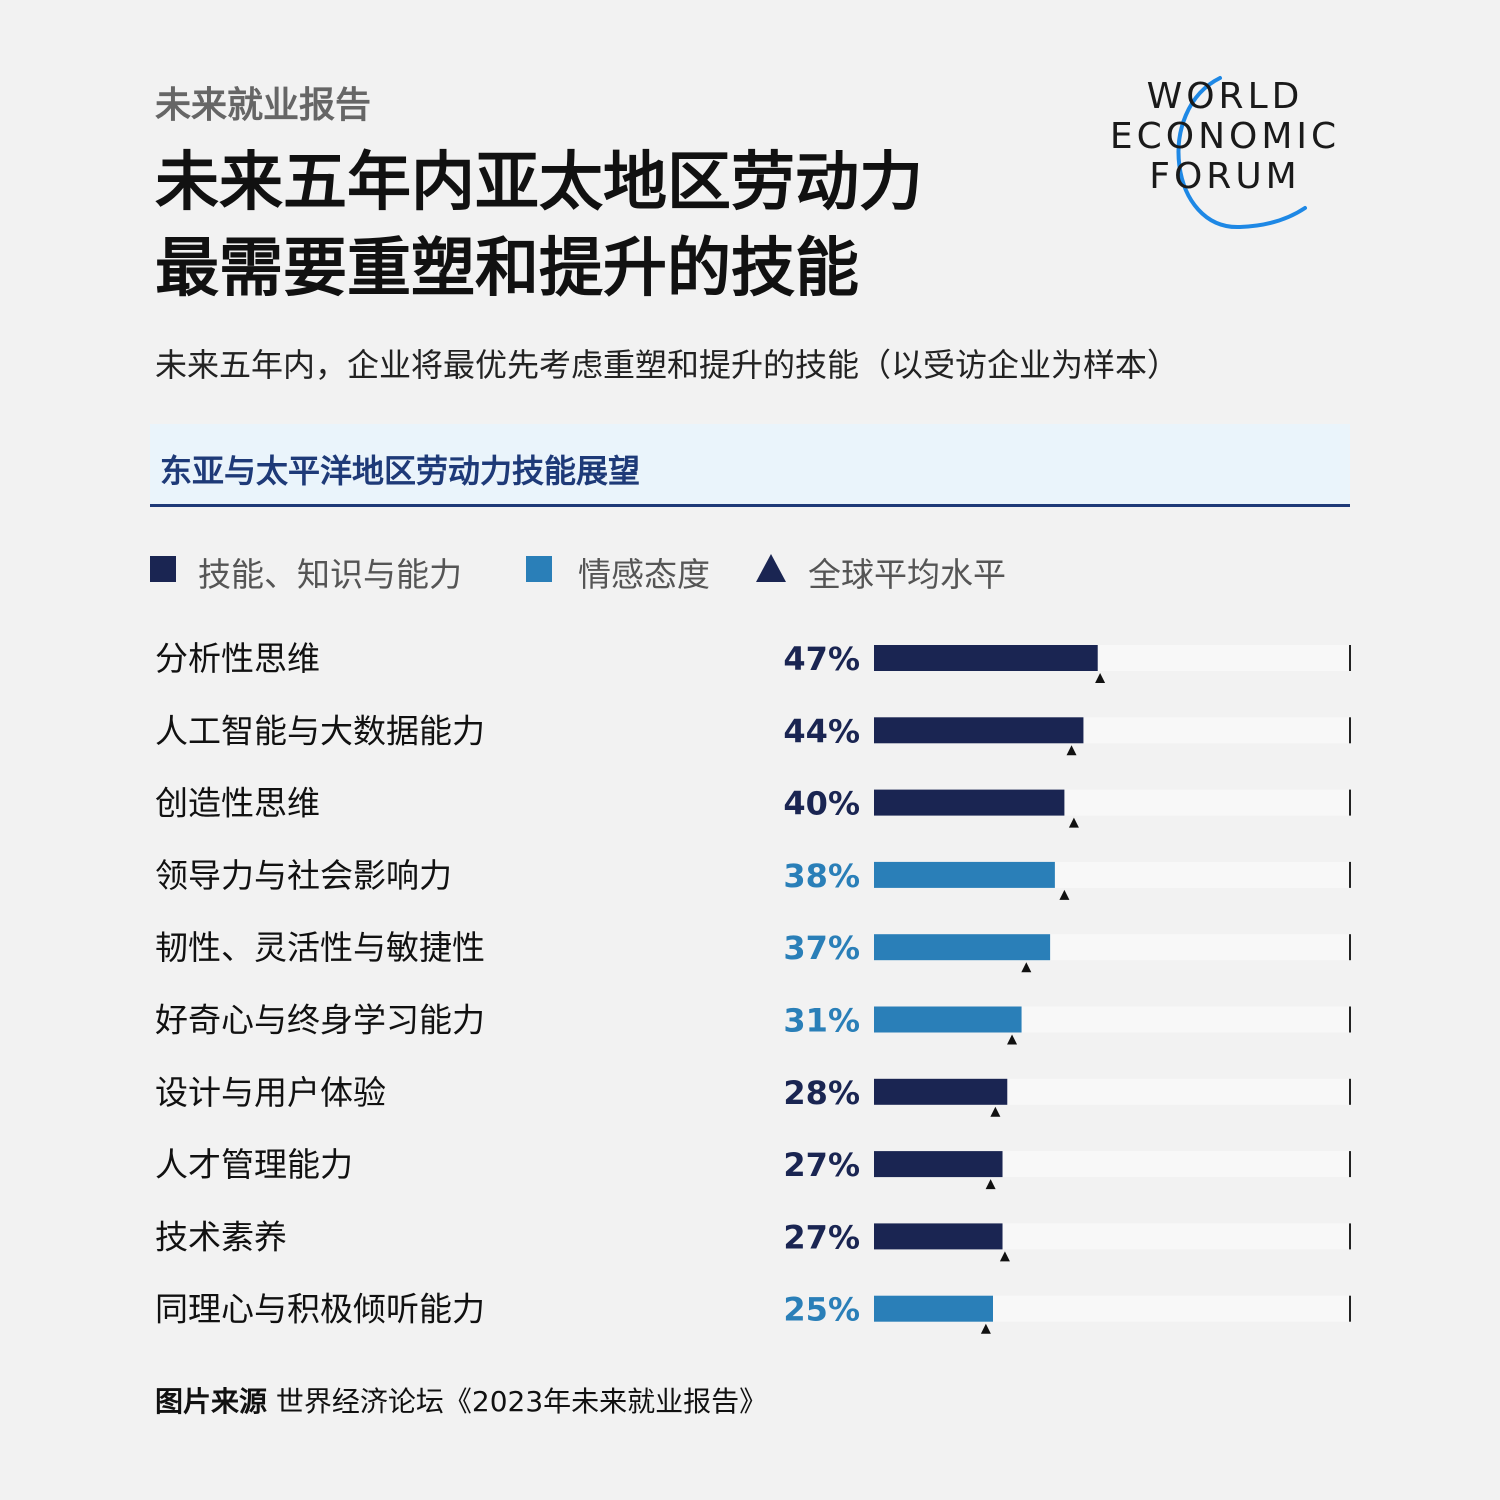  Describe the element at coordinates (517, 1401) in the screenshot. I see `source-text: 世界经济论坛《2023年未来就业报告》` at that location.